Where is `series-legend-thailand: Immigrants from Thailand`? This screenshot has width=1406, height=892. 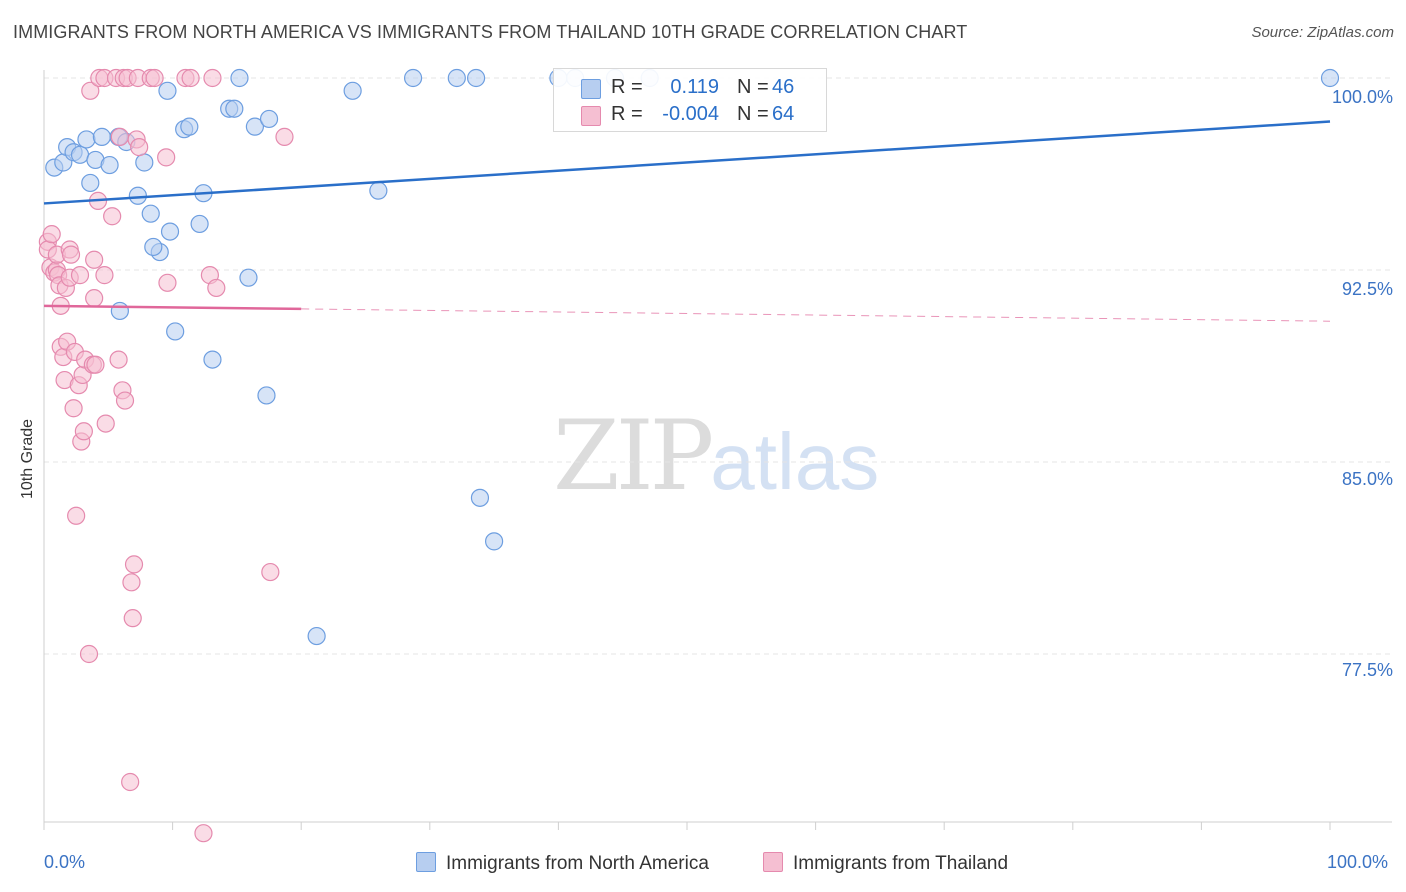 series-legend-thailand: Immigrants from Thailand is located at coordinates (885, 863).